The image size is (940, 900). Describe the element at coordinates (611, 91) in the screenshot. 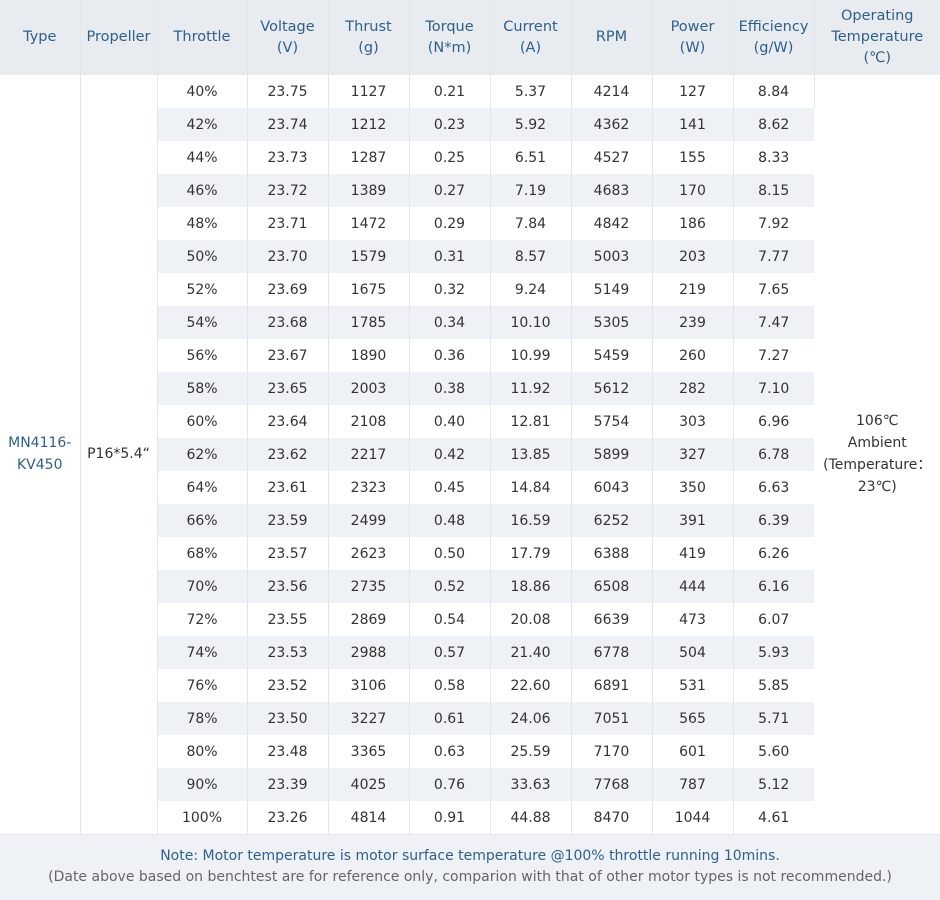

I see `cell-rpm: 4214` at that location.